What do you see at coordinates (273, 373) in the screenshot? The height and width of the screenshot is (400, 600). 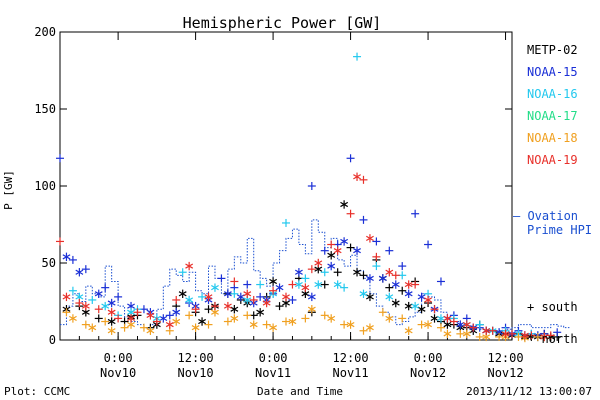 I see `x-tick-date: Nov11` at bounding box center [273, 373].